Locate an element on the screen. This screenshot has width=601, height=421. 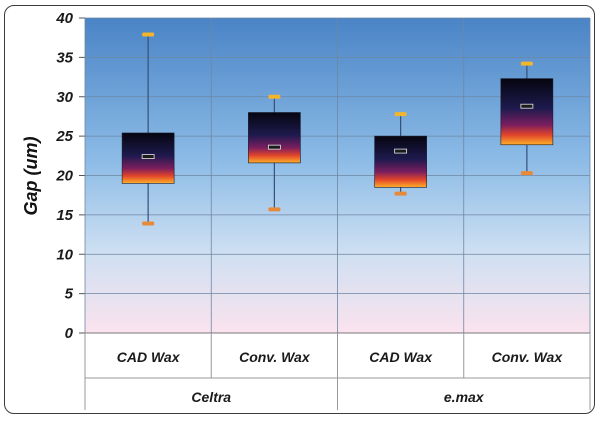
x-group-label: e.max is located at coordinates (464, 397).